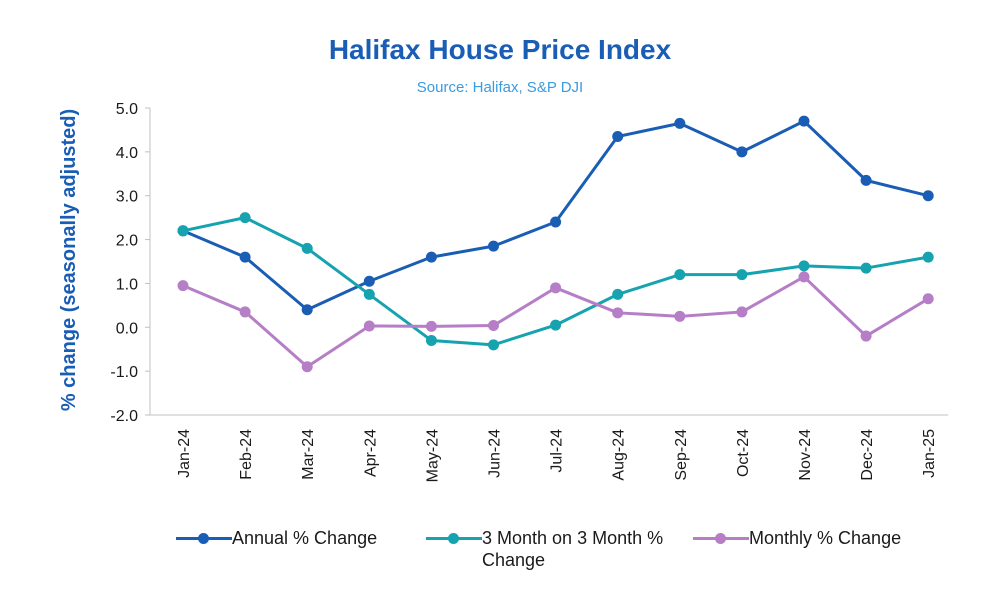 Image resolution: width=1000 pixels, height=600 pixels. I want to click on y-tick-label: -1.0, so click(124, 372).